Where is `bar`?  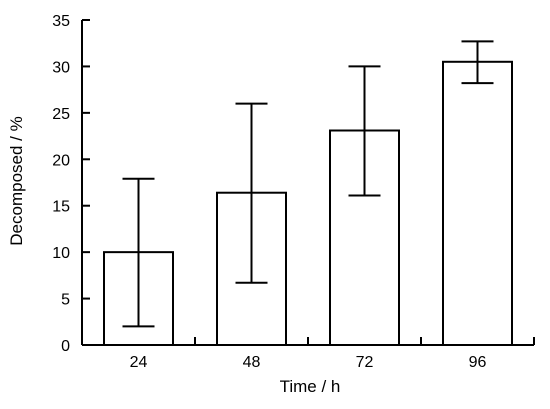
bar is located at coordinates (477, 203).